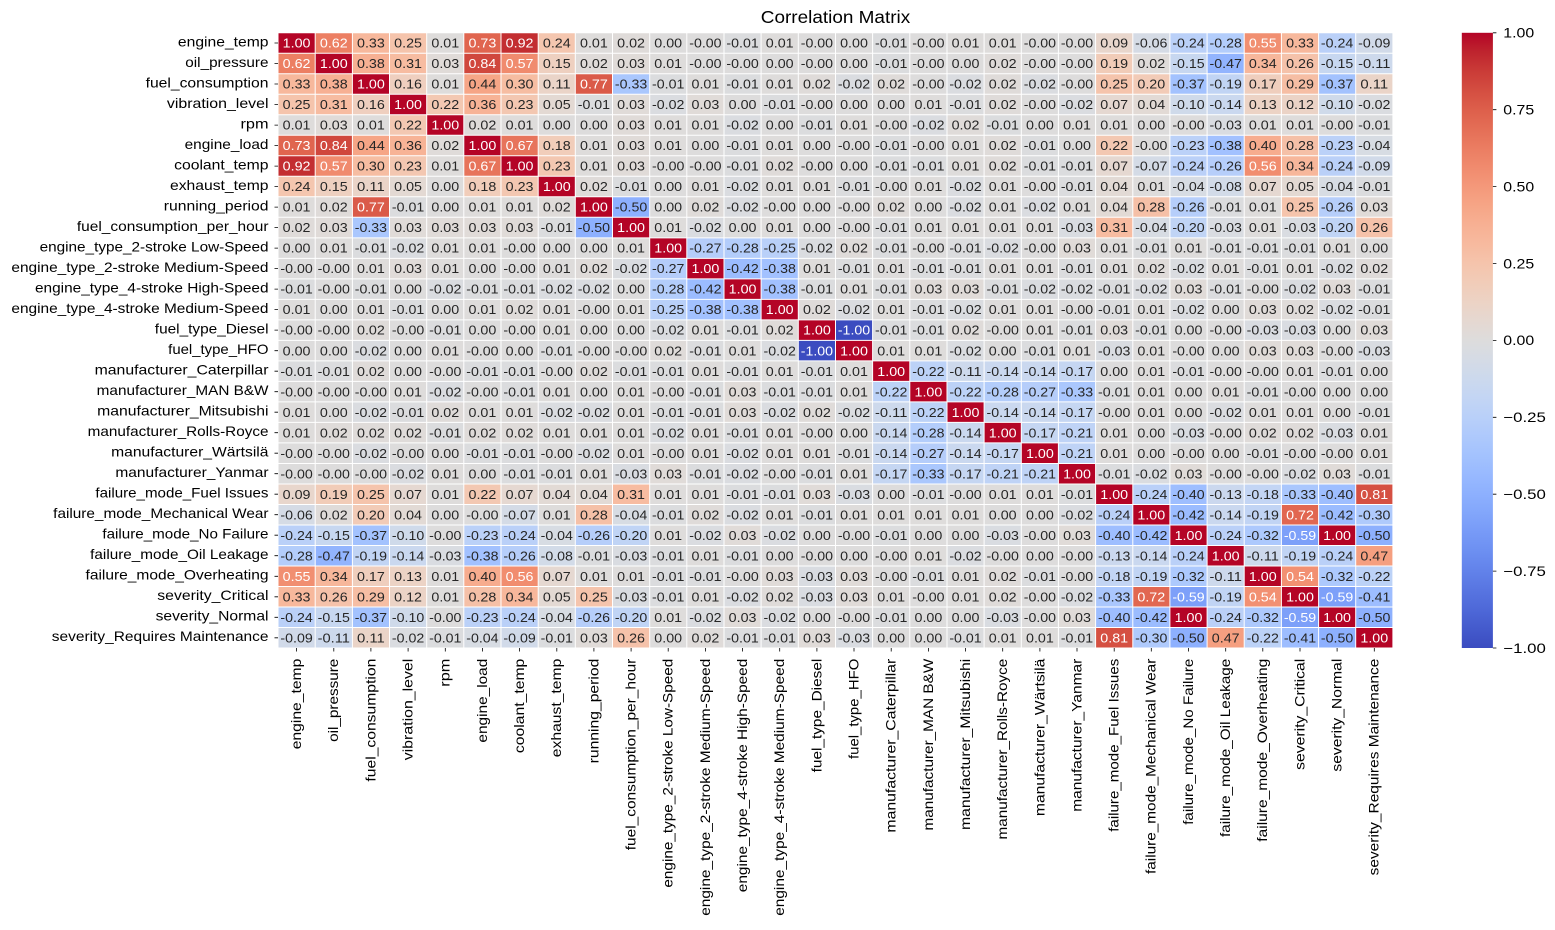 The width and height of the screenshot is (1555, 930). What do you see at coordinates (1114, 227) in the screenshot?
I see `svg-text: 0.31` at bounding box center [1114, 227].